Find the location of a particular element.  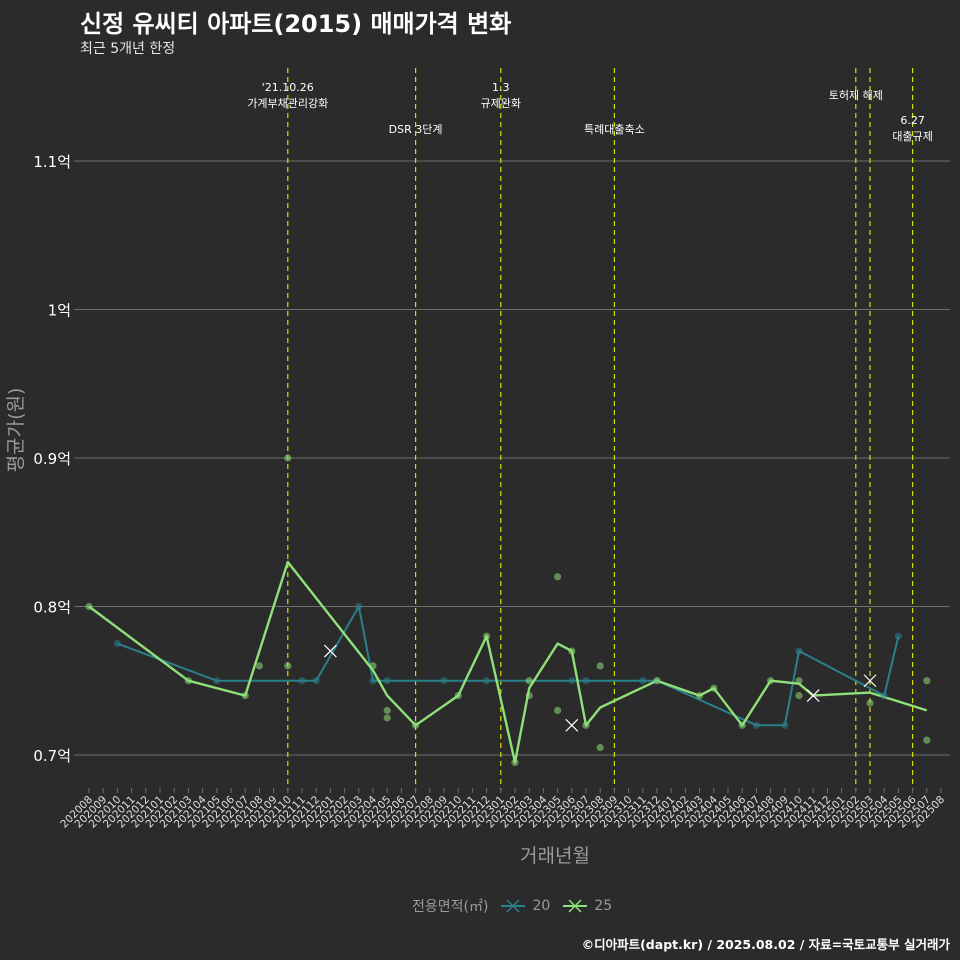

event-label: 가계부채관리강화 is located at coordinates (287, 103).